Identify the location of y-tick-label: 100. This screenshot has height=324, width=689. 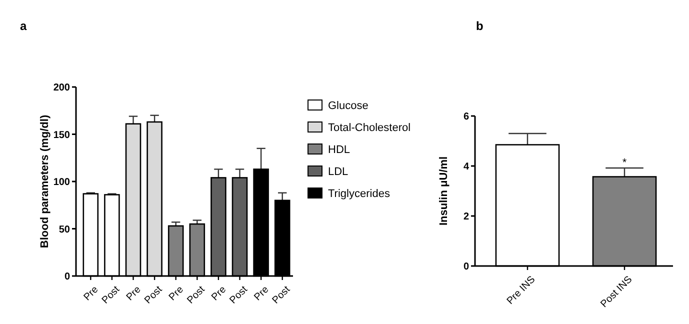
(61, 182).